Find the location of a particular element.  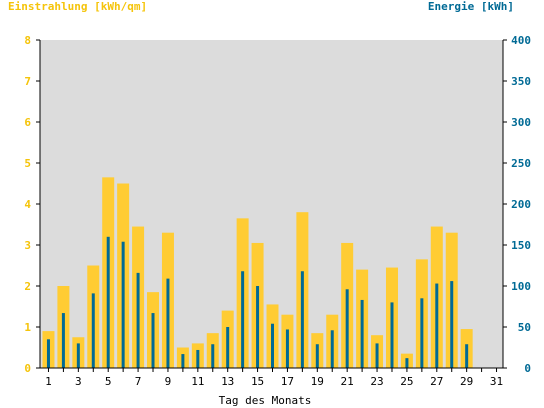

right-tick-label-300: 300 is located at coordinates (521, 122).